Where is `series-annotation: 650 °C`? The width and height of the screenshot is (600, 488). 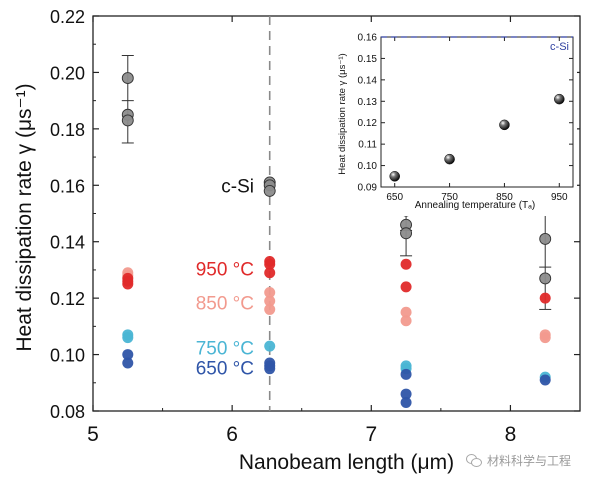 series-annotation: 650 °C is located at coordinates (225, 368).